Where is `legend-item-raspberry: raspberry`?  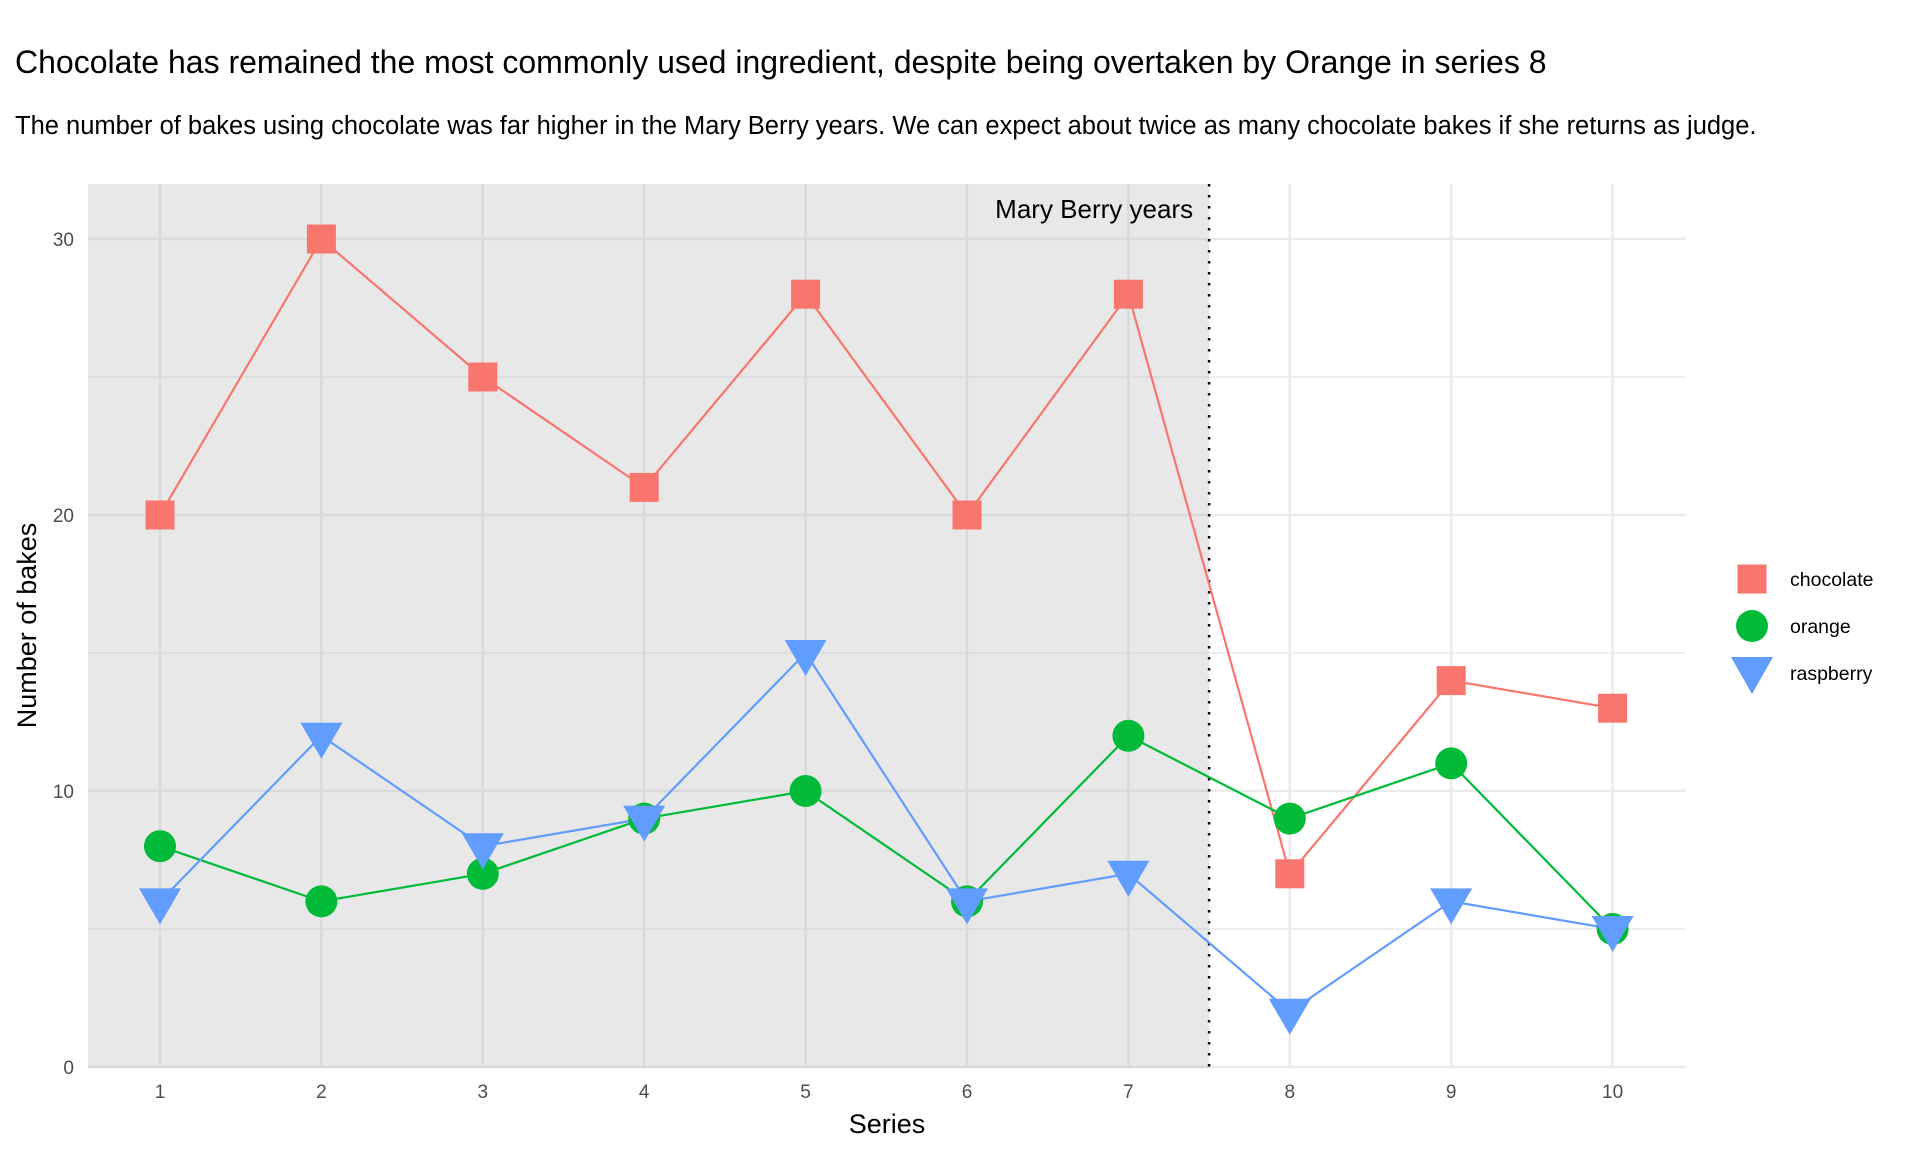 legend-item-raspberry: raspberry is located at coordinates (1802, 675).